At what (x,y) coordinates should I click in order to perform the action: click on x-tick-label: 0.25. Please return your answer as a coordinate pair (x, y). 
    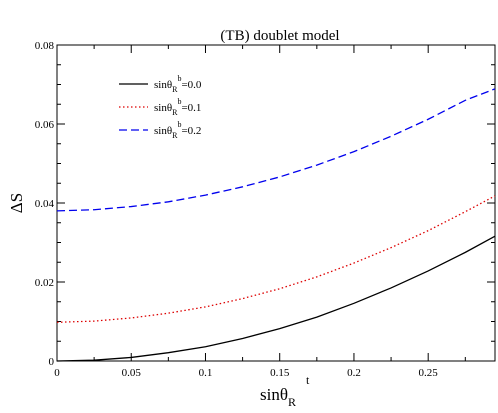
    Looking at the image, I should click on (429, 373).